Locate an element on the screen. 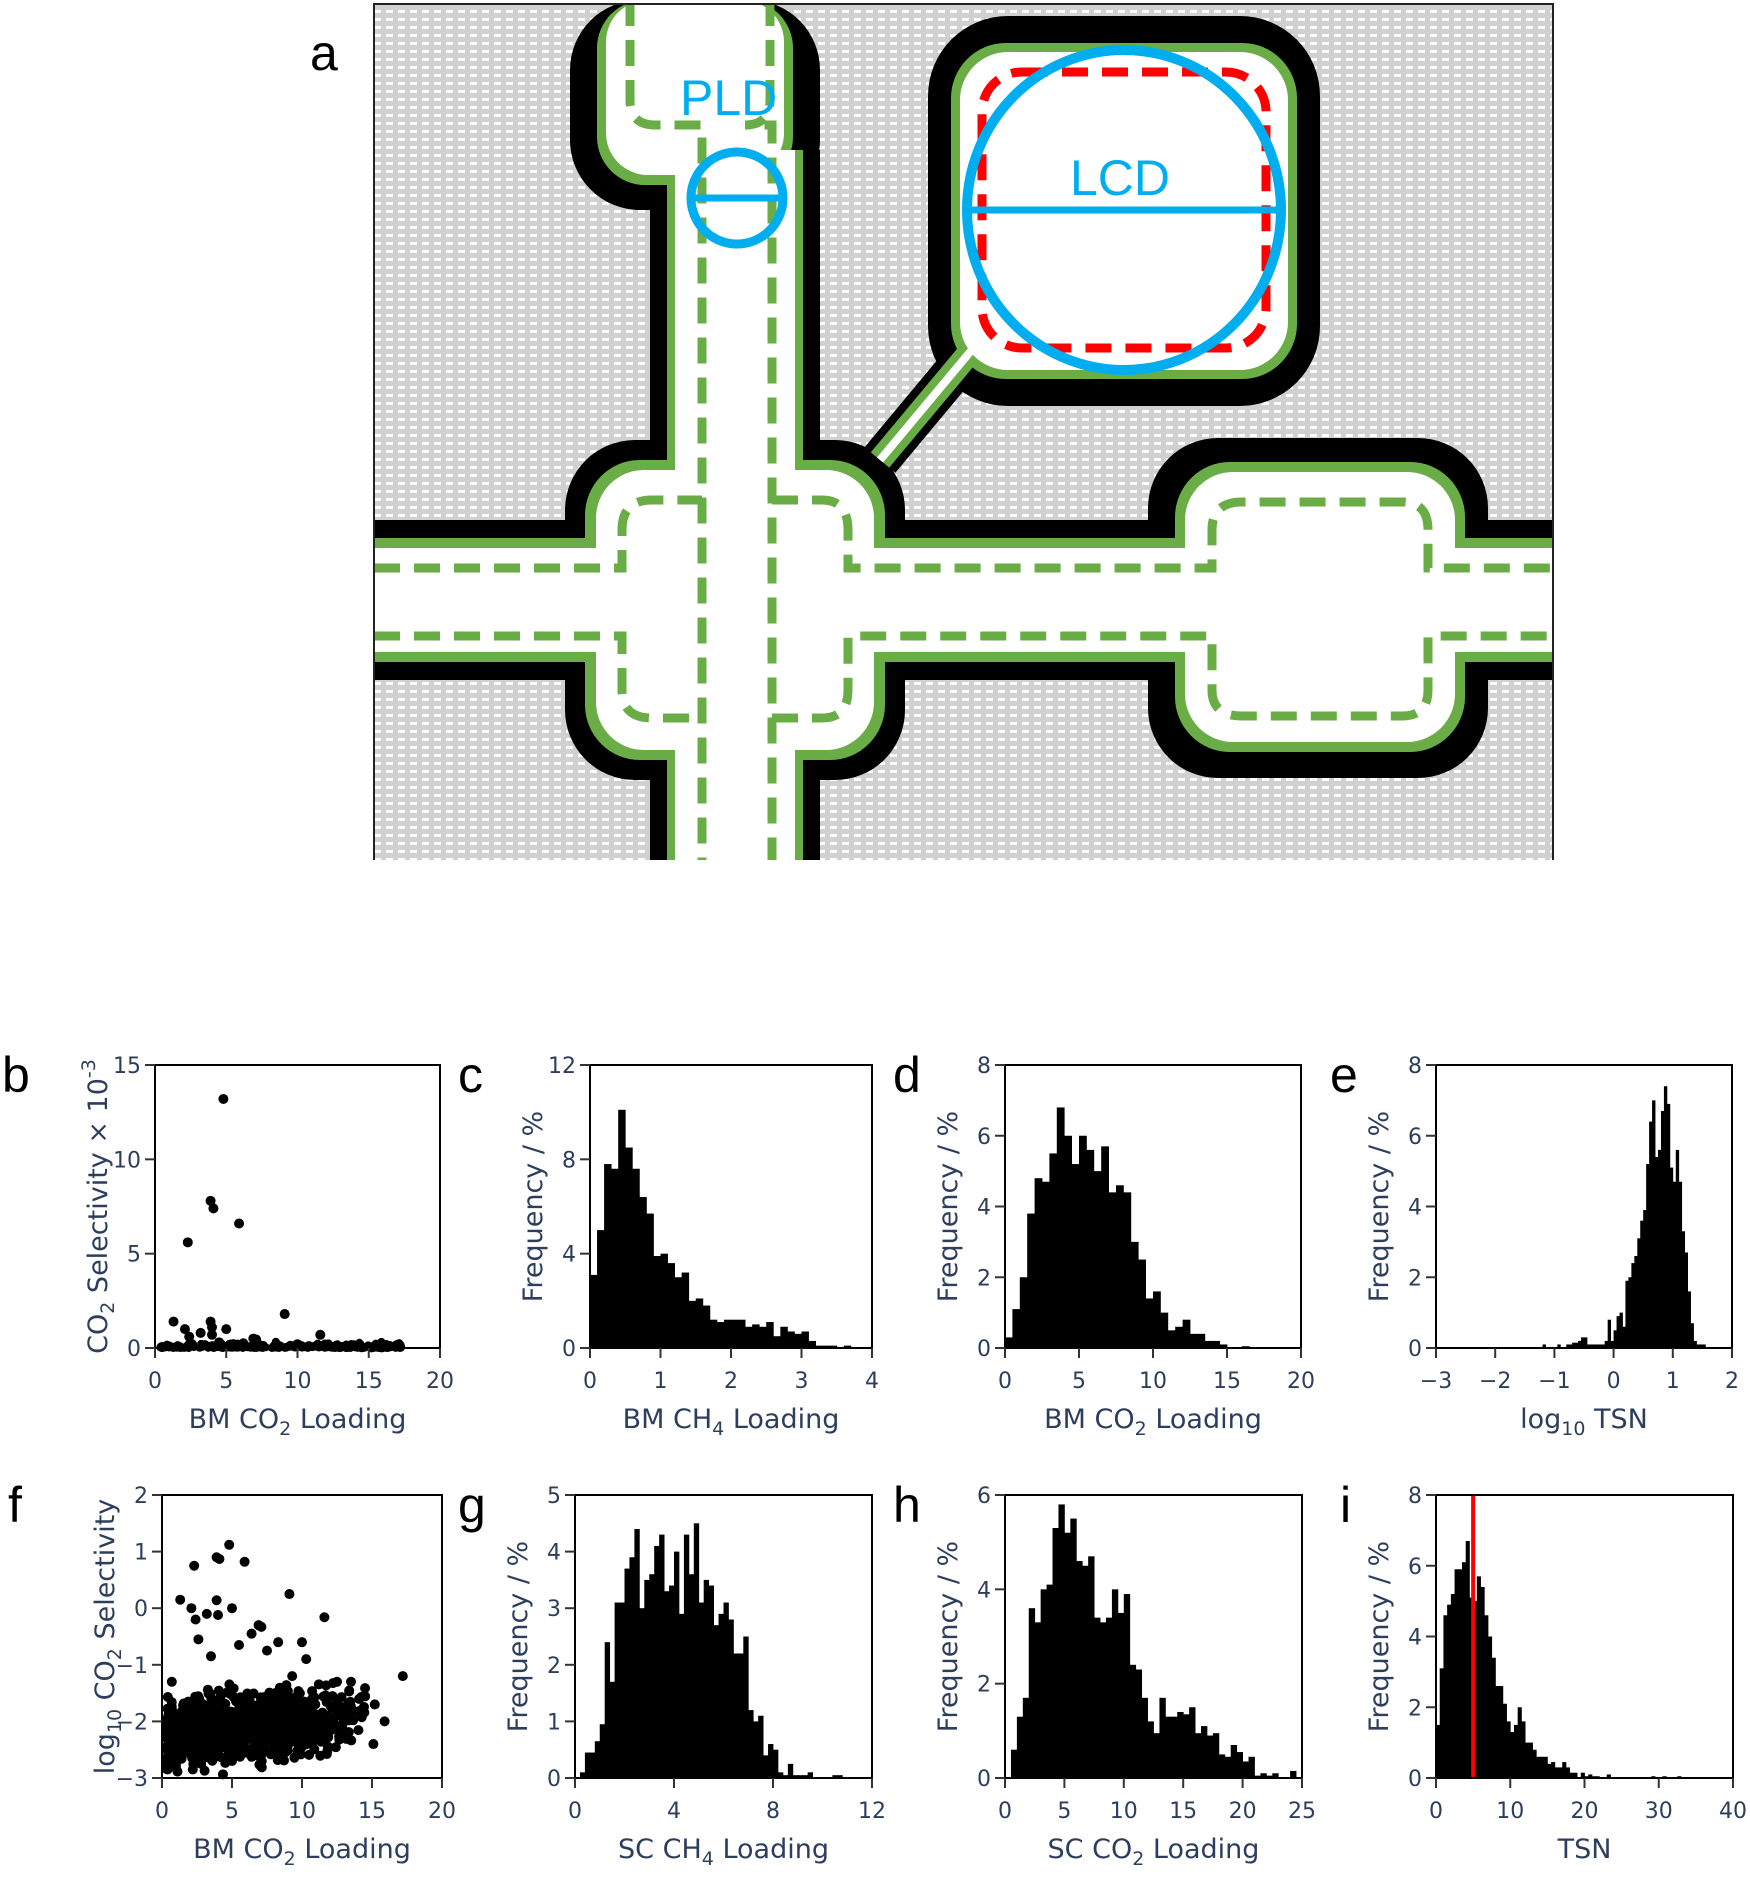 This screenshot has height=1882, width=1750. x-tick-label: 12 is located at coordinates (872, 1811).